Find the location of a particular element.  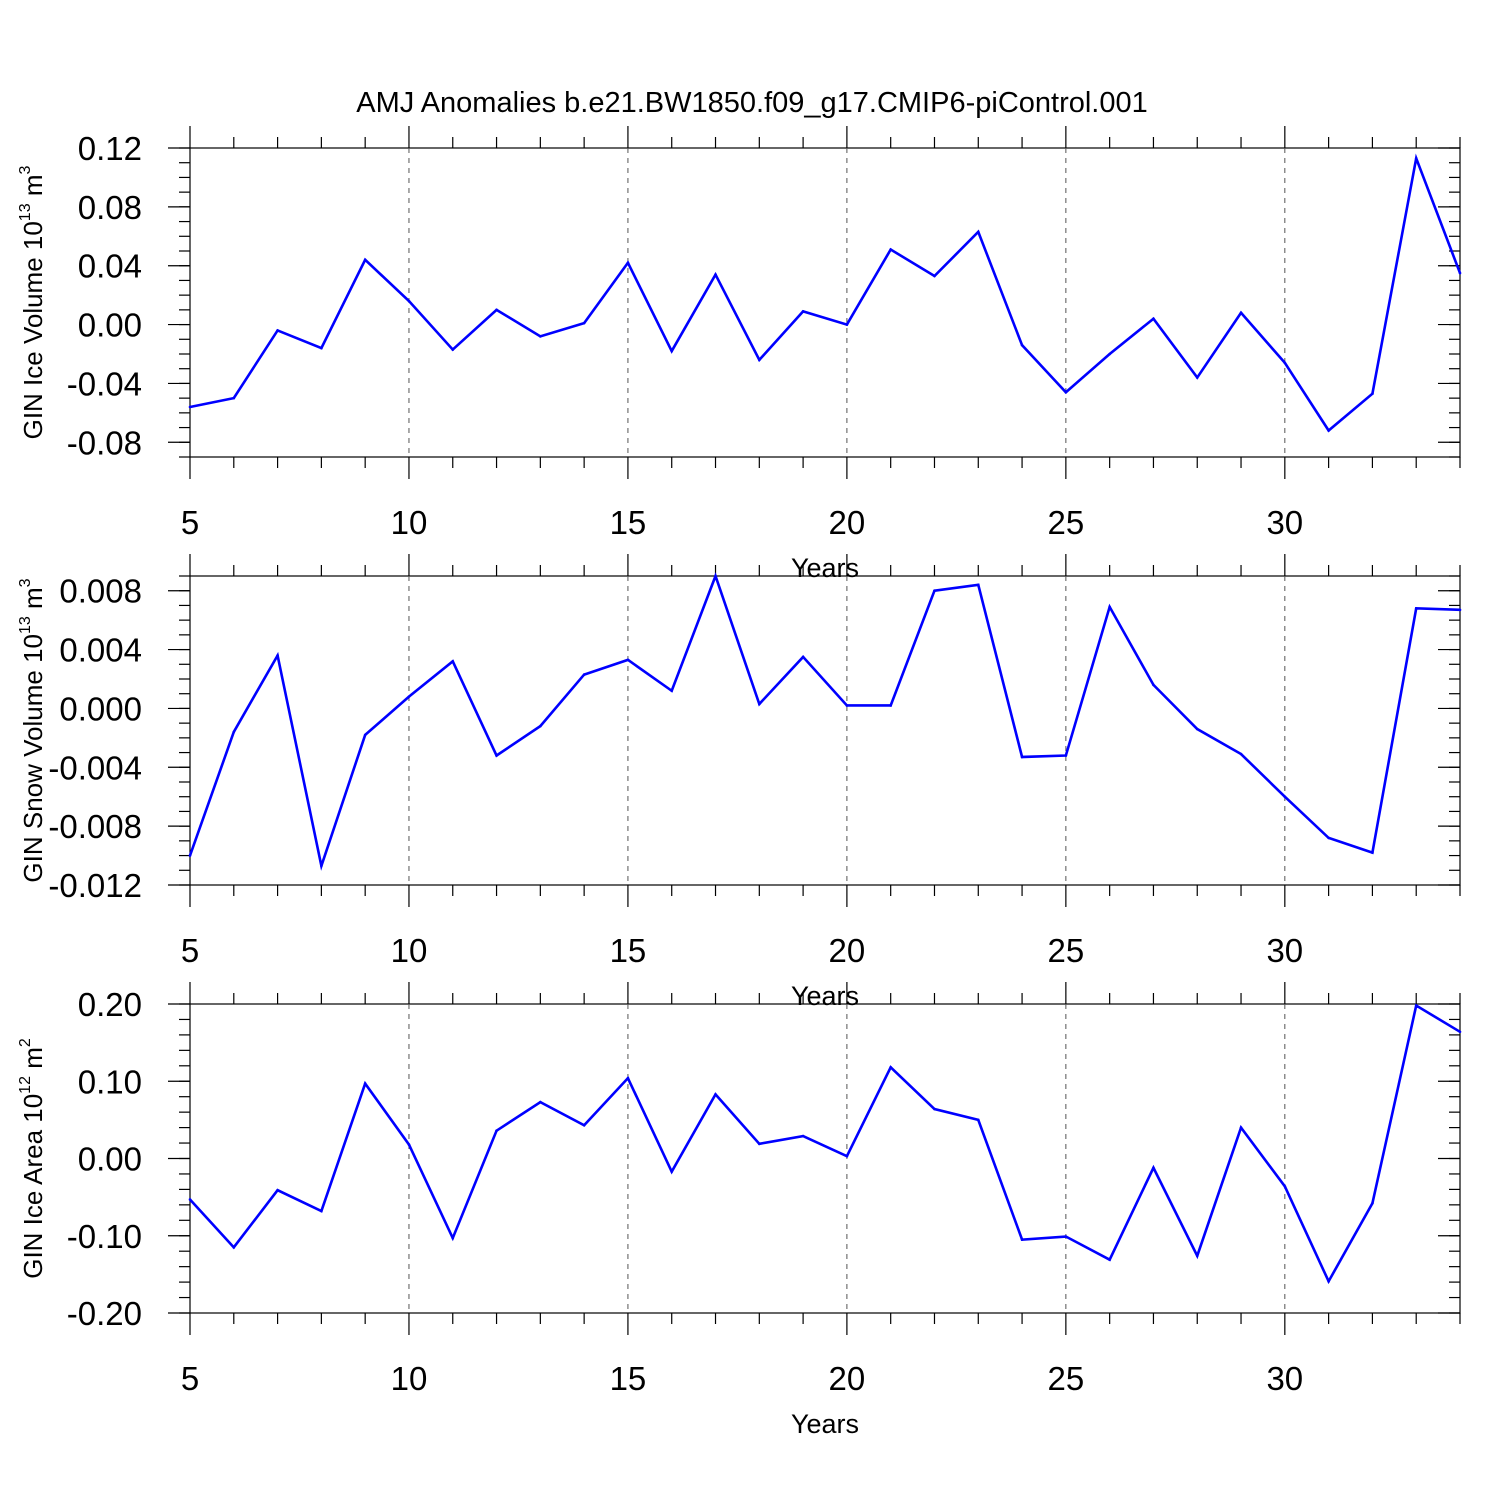

x-tick-label: 30 is located at coordinates (1284, 950).